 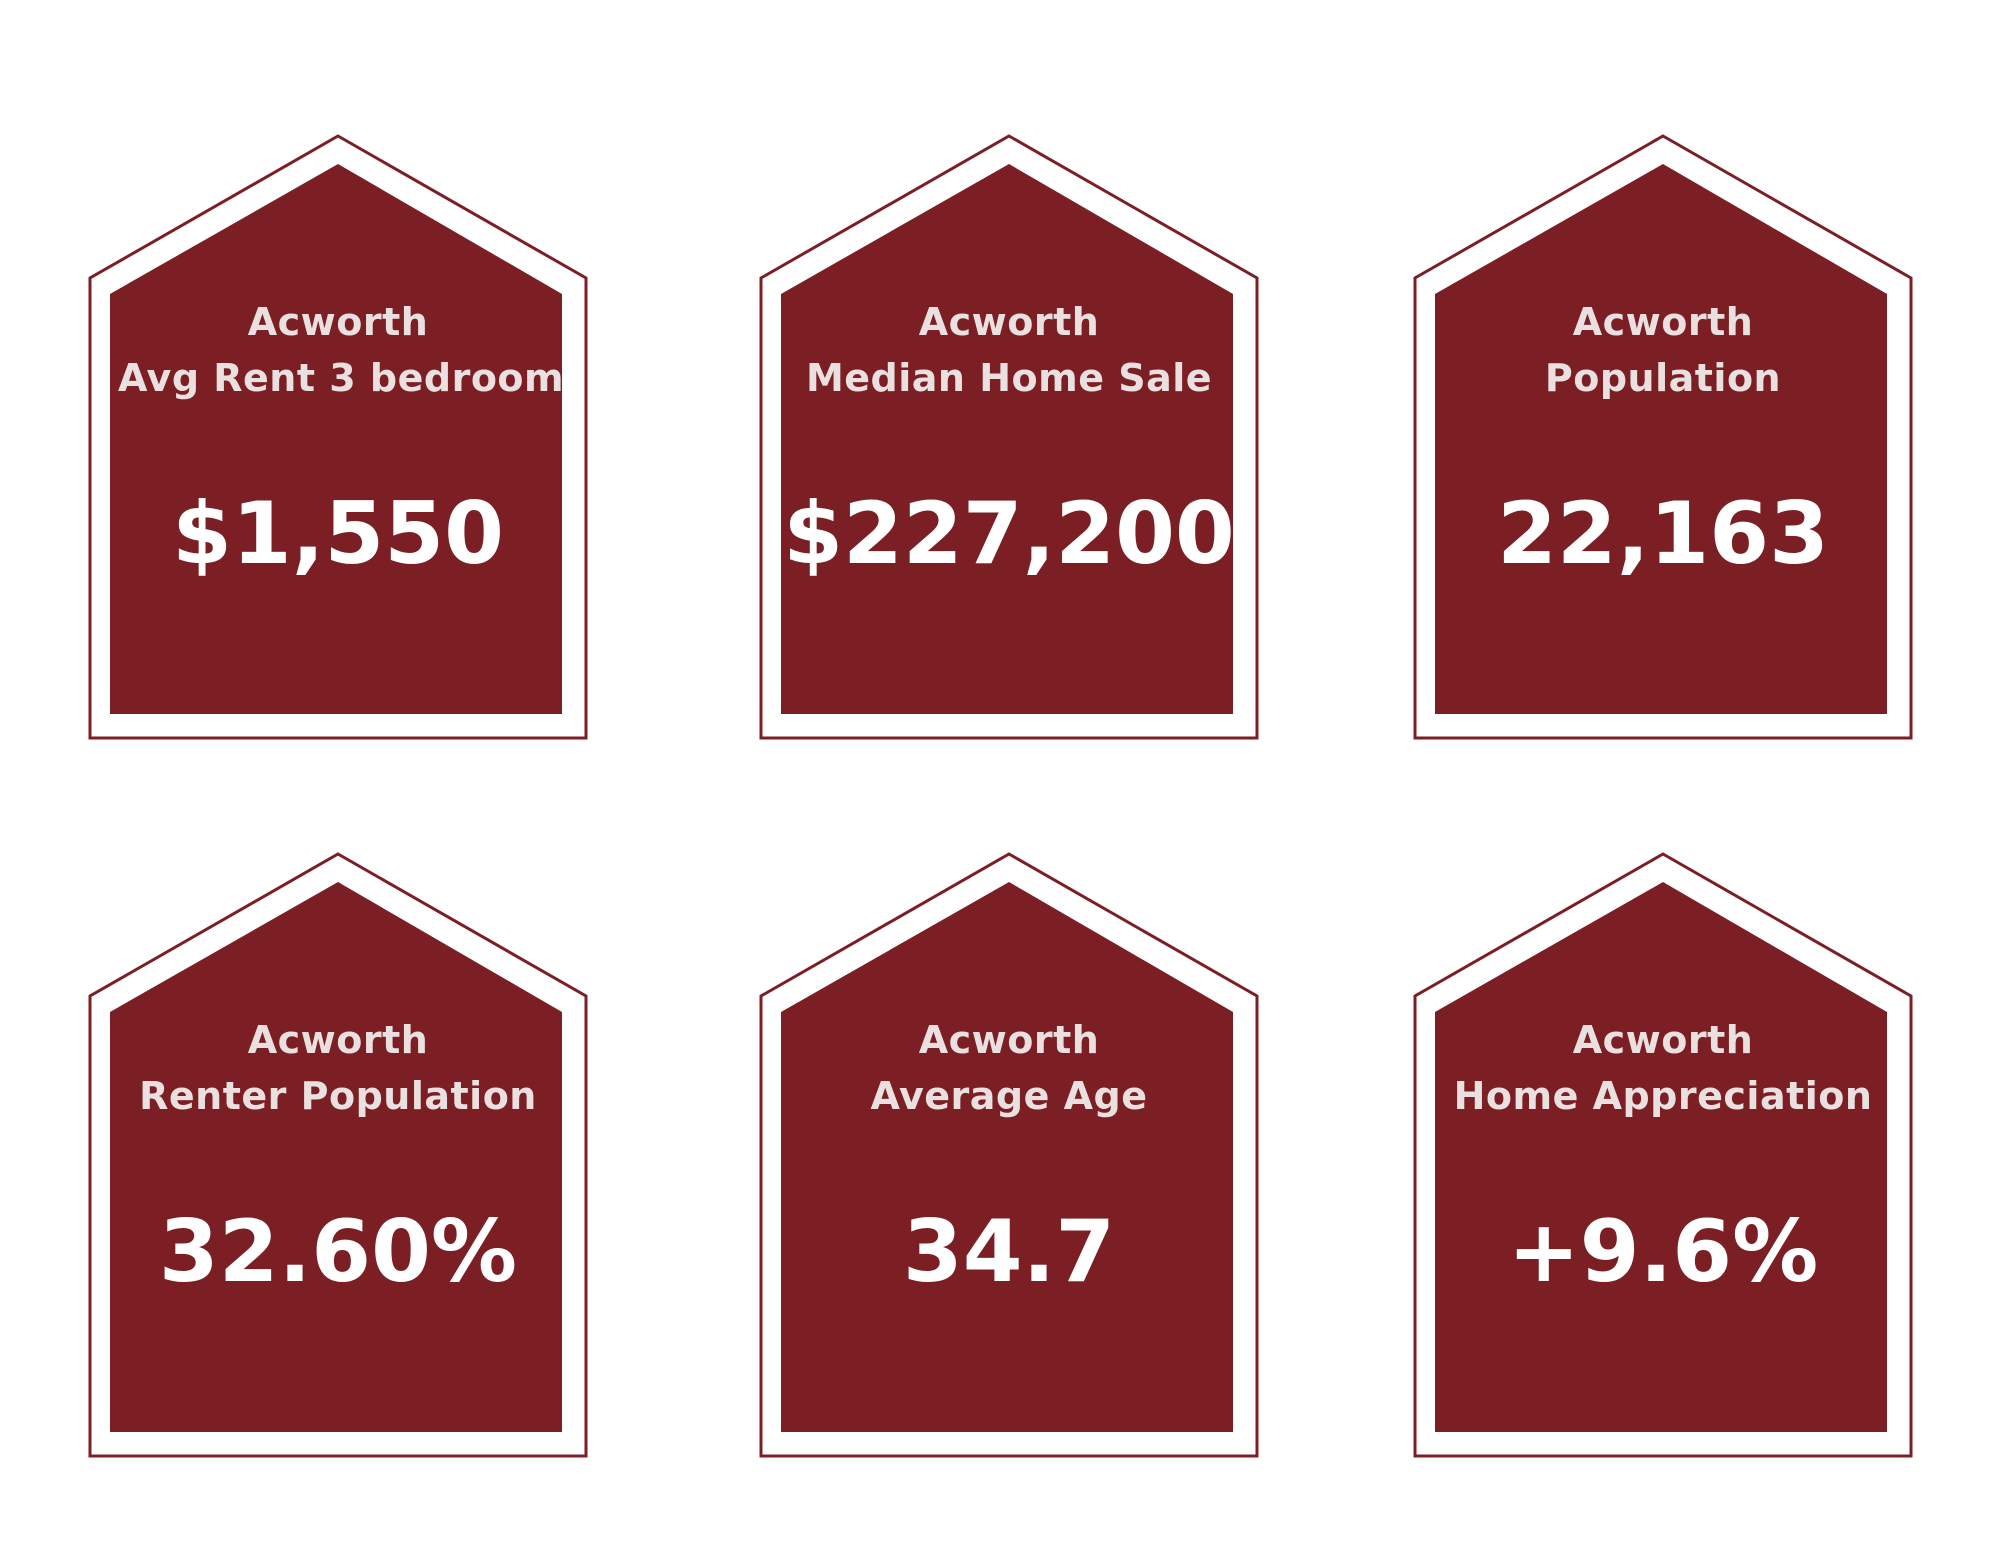 I want to click on stat-label: Home Appreciation, so click(x=1663, y=1096).